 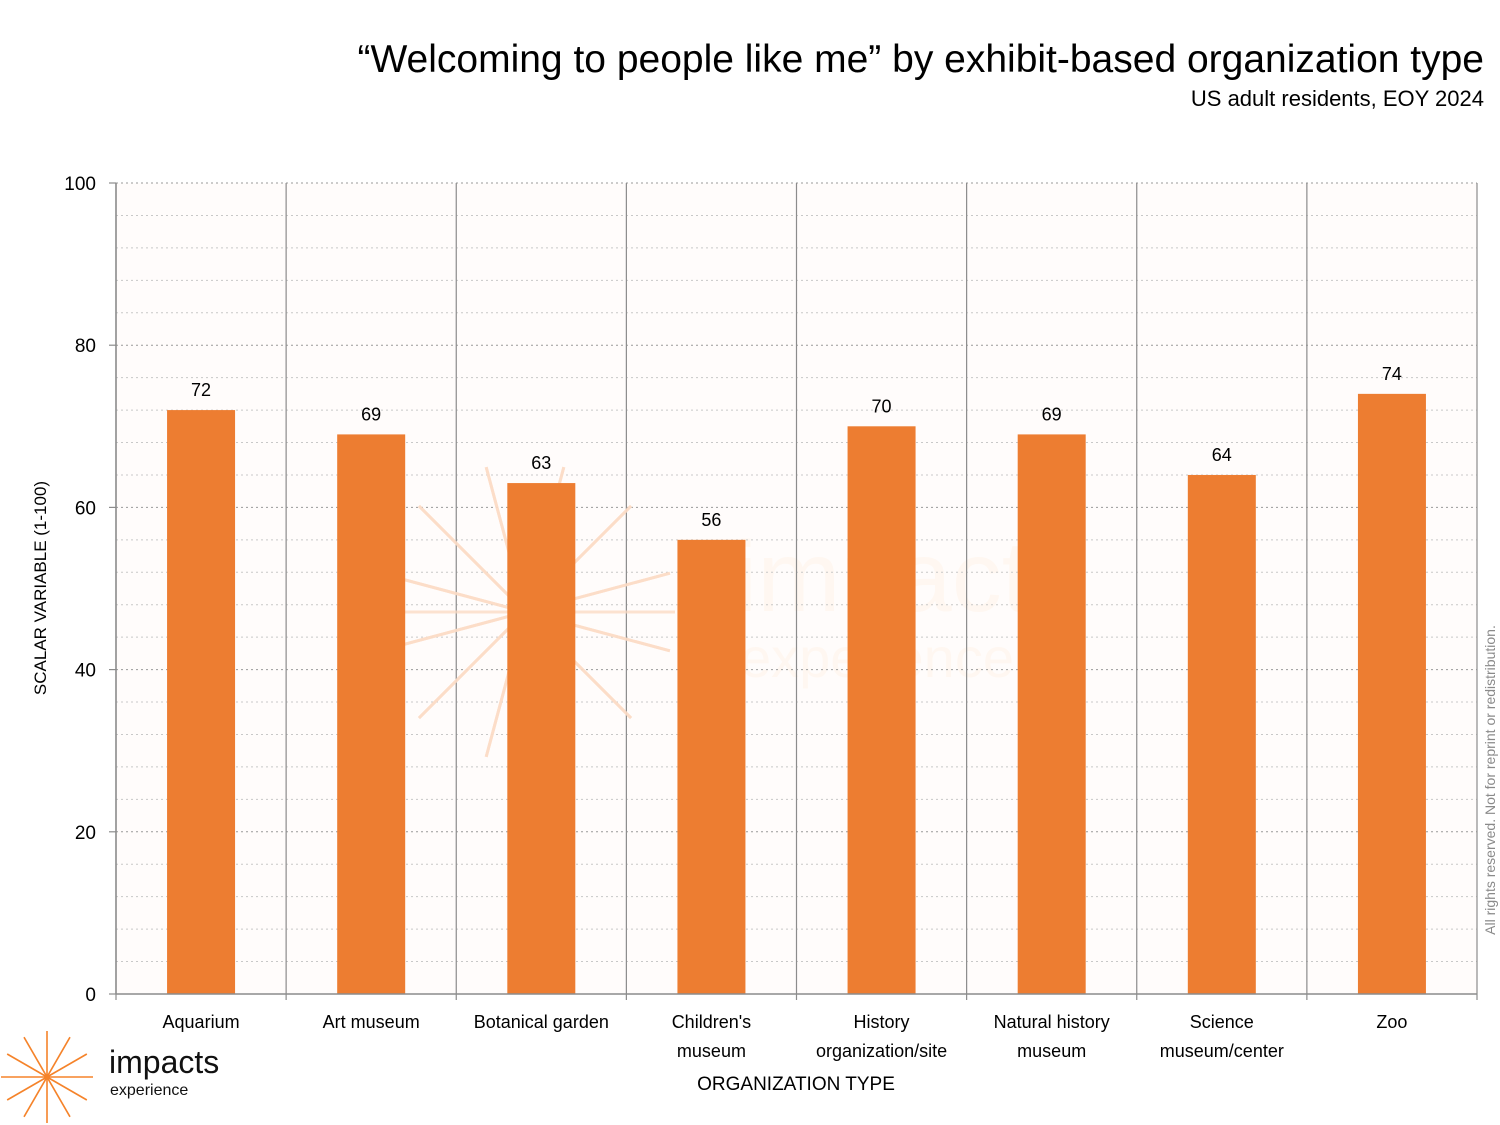 I want to click on x-tick-label-line: Natural history, so click(x=1052, y=1022).